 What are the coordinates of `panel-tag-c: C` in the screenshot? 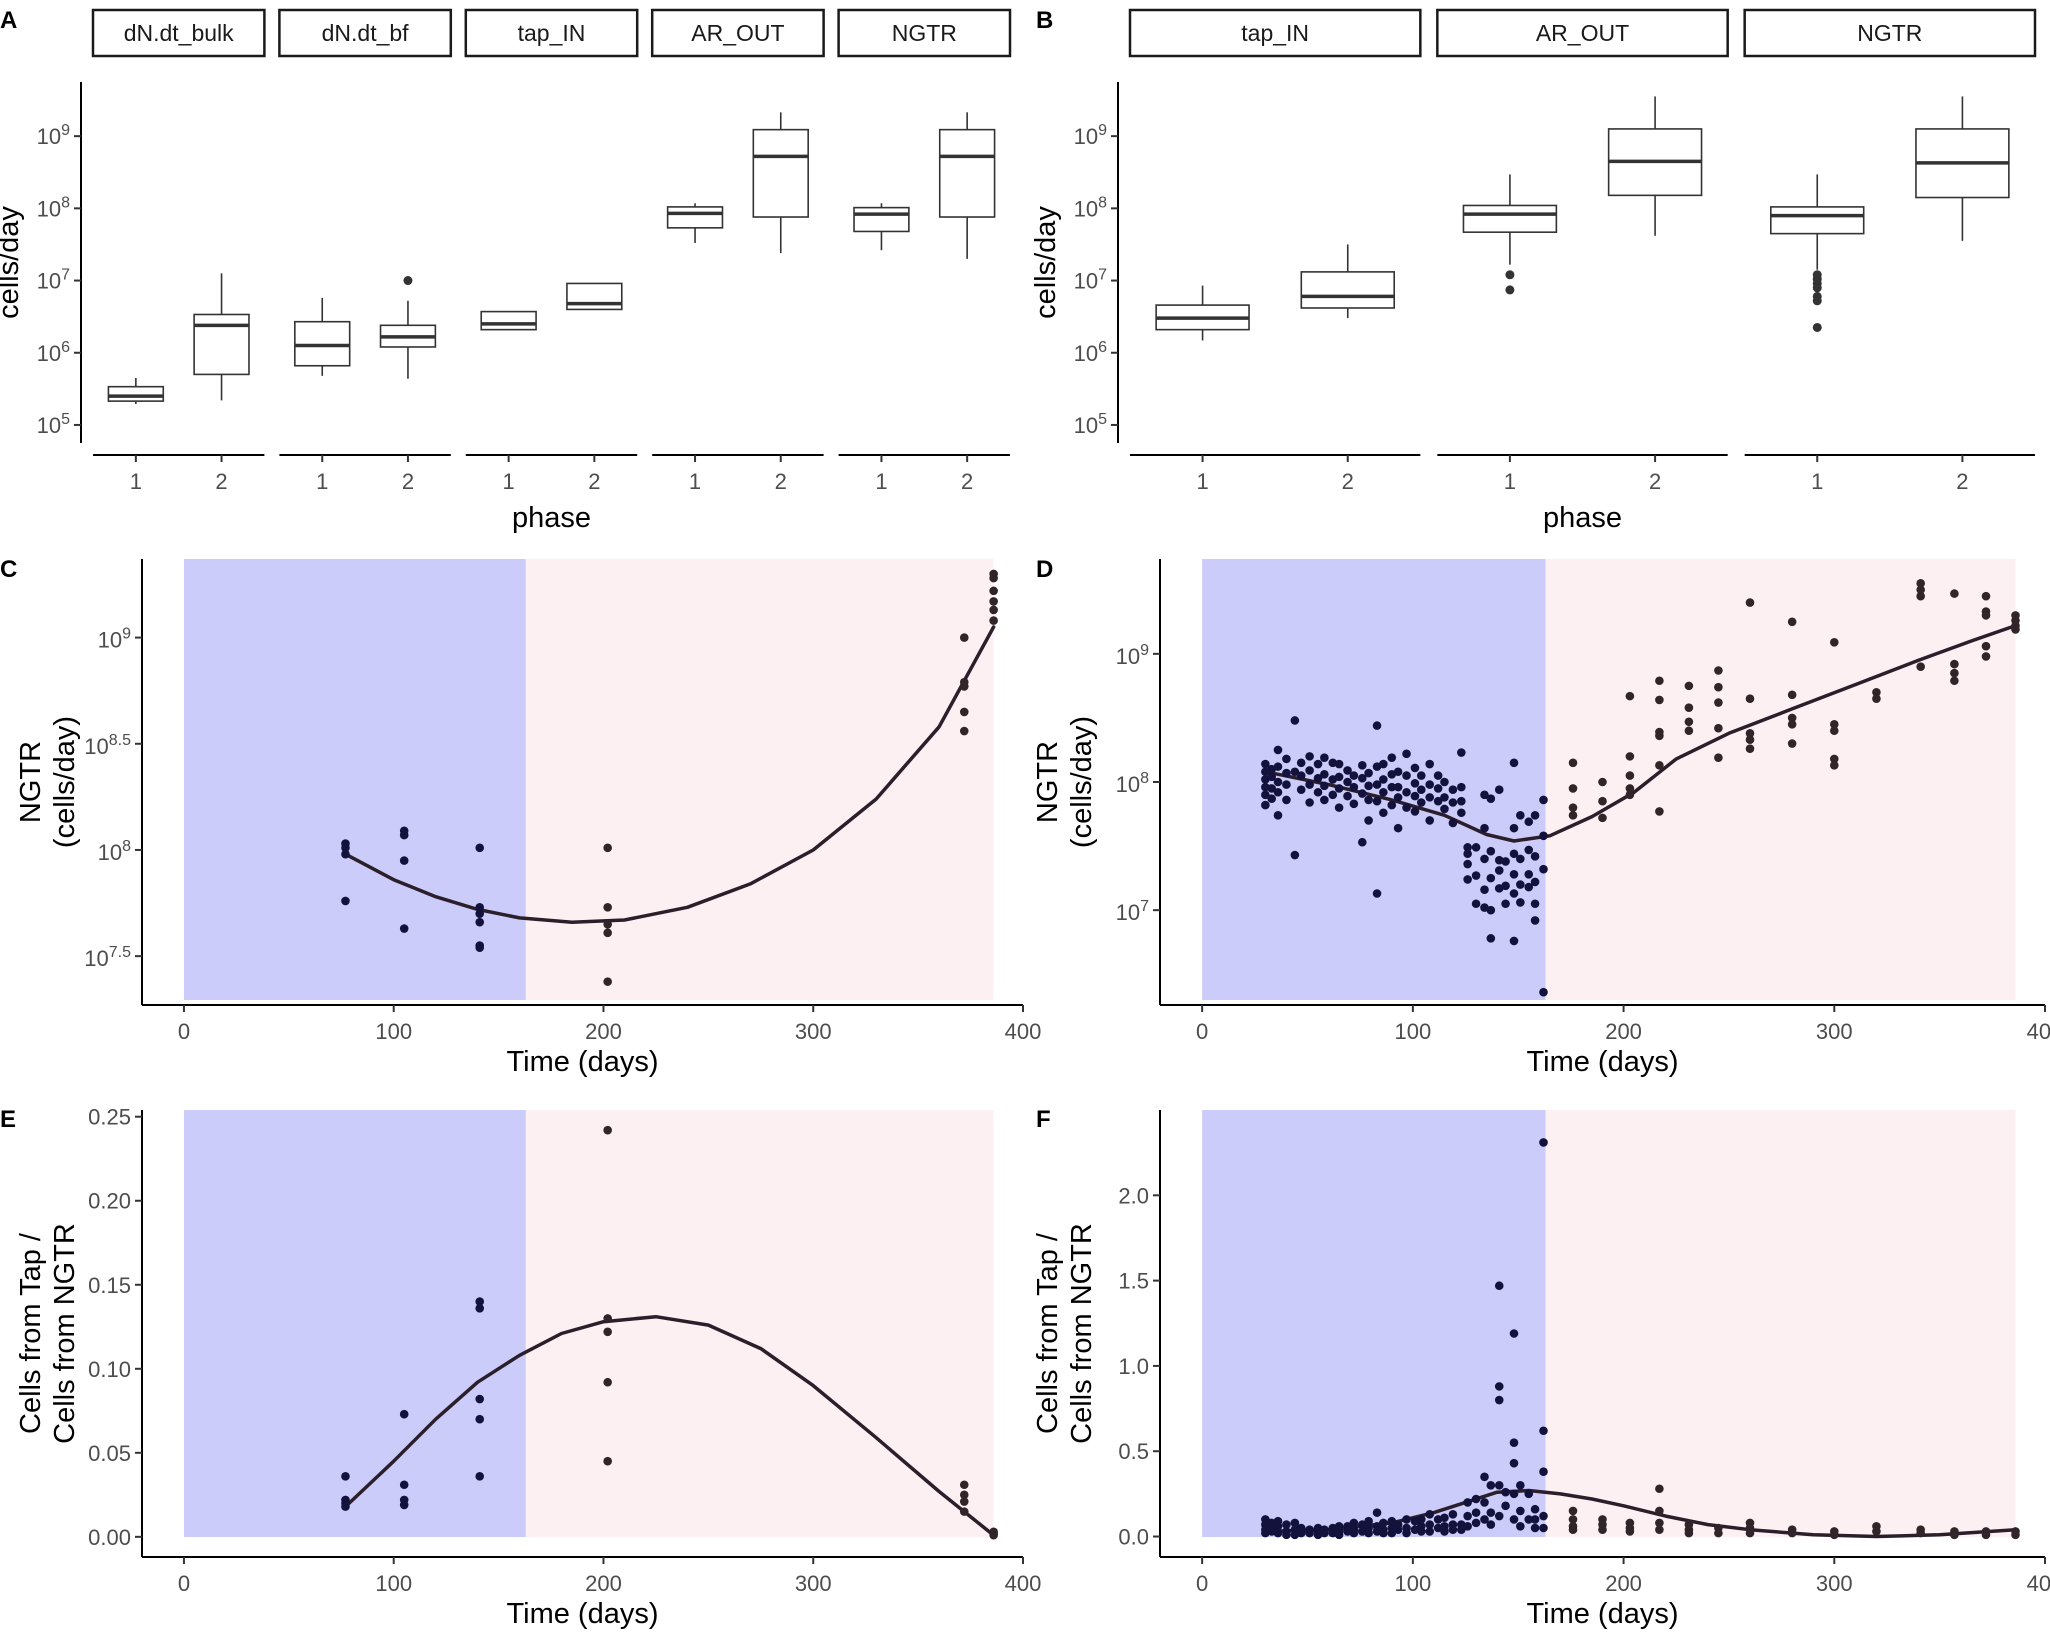 It's located at (8, 569).